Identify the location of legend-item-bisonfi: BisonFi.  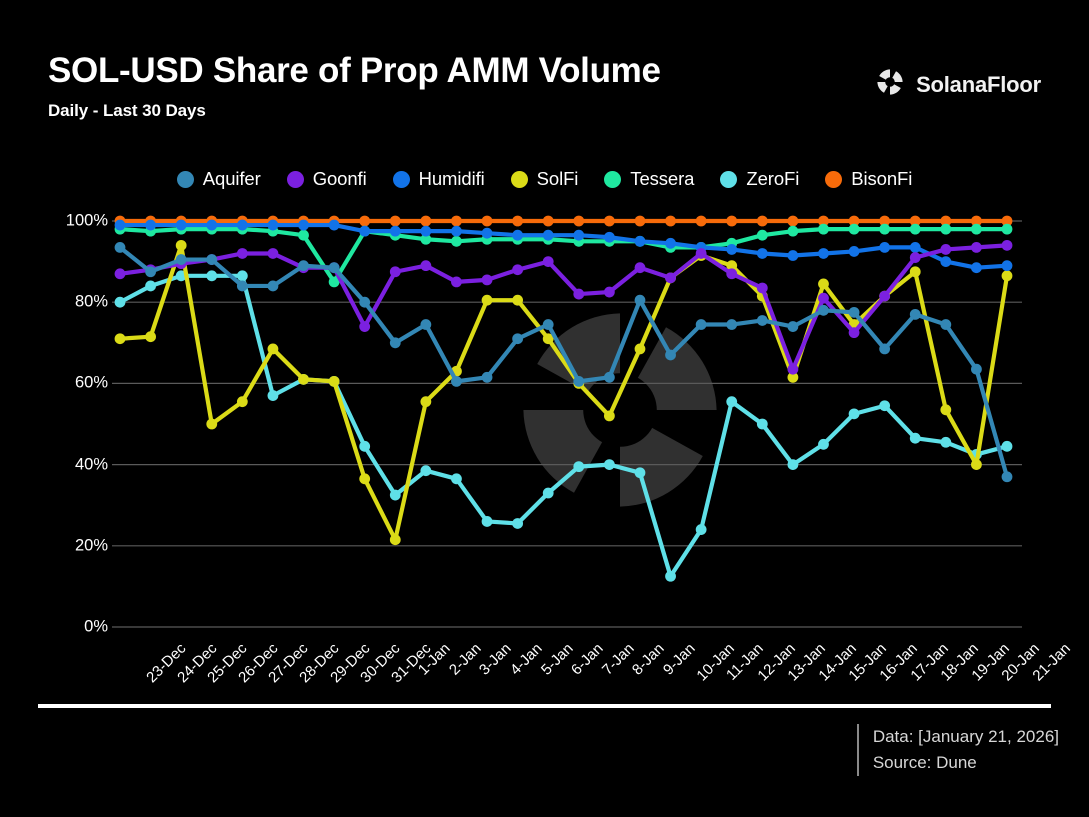
(868, 179).